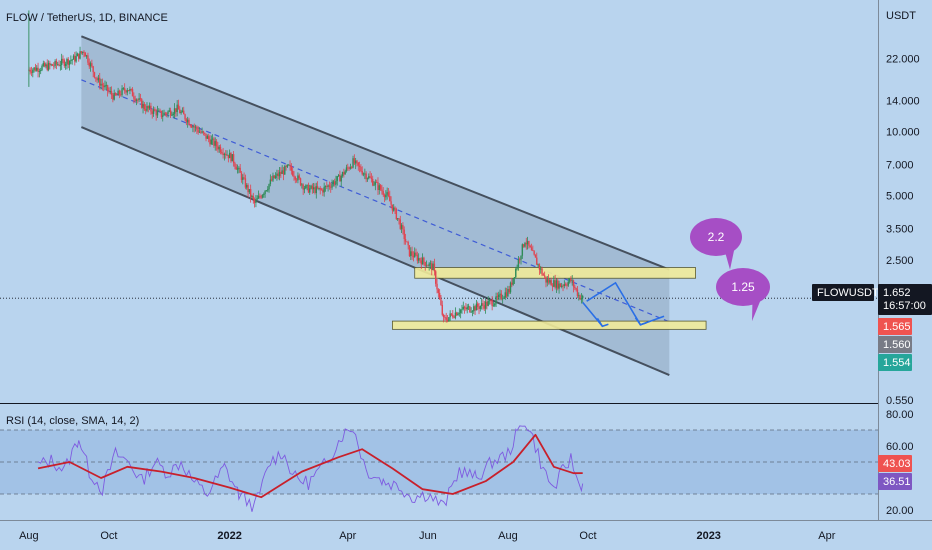  I want to click on rsi-indicator-label: RSI (14, close, SMA, 14, 2), so click(72, 421).